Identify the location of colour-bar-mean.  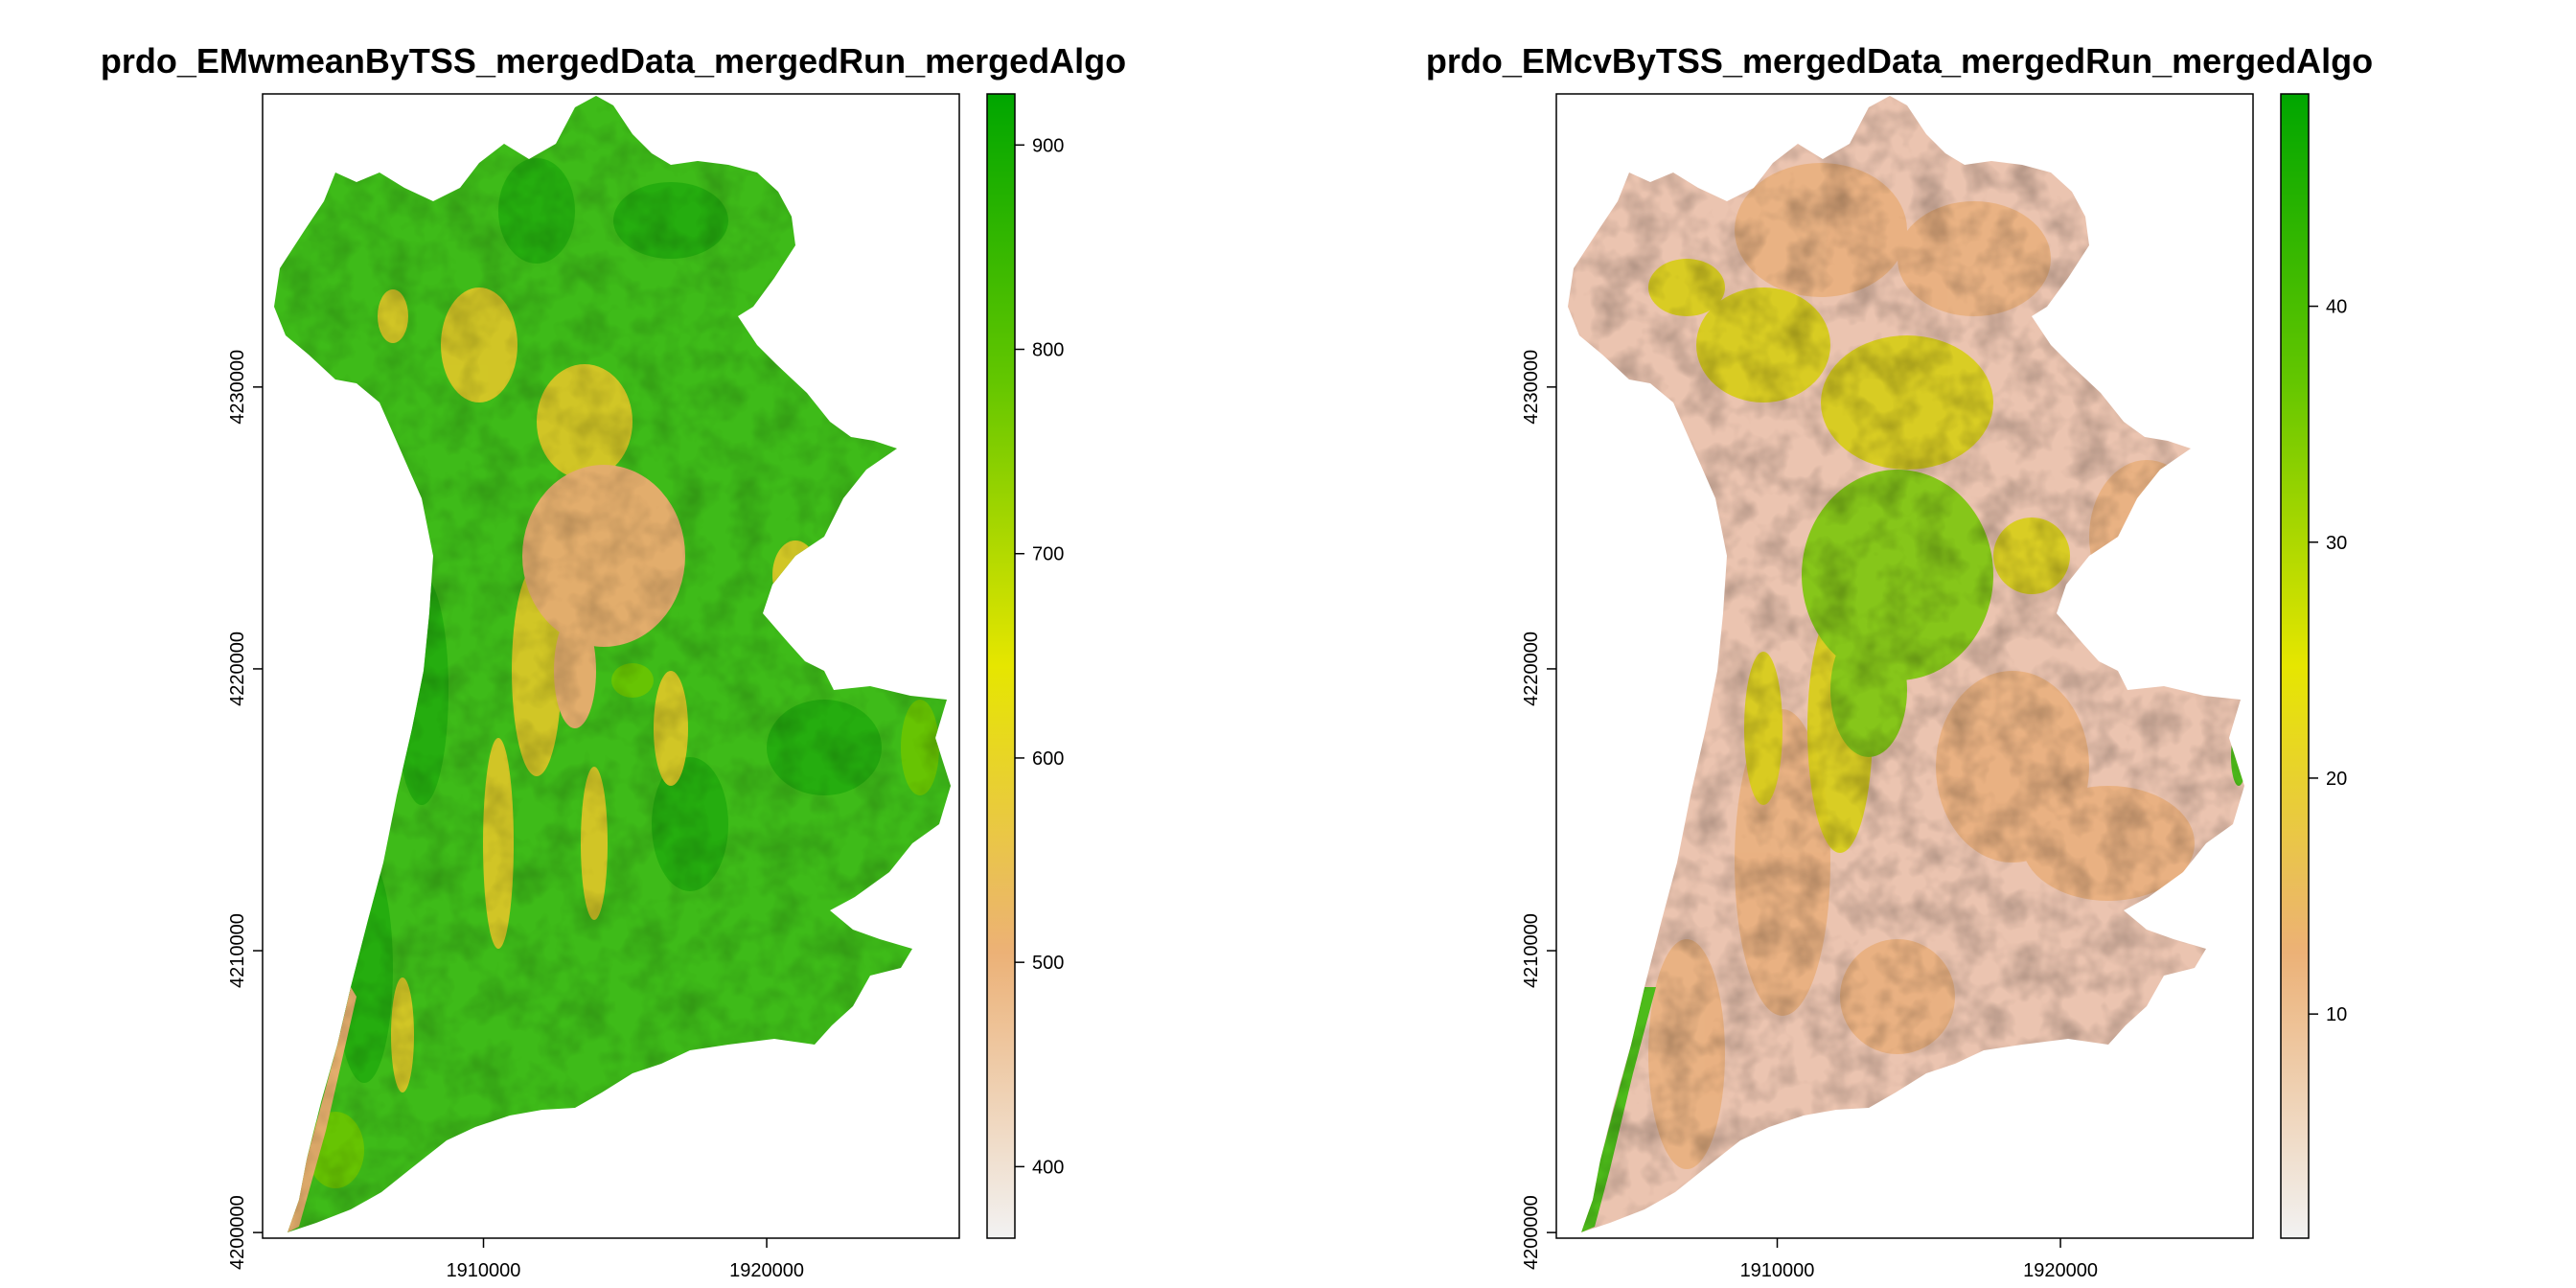
(1001, 666).